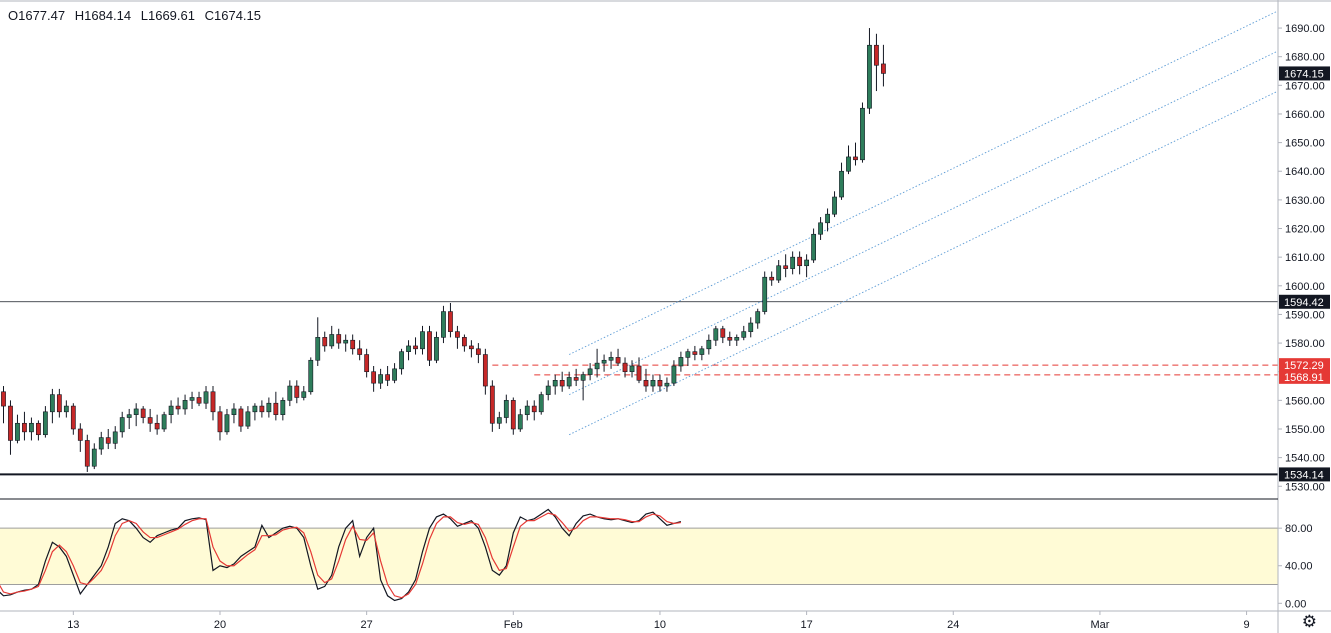 This screenshot has width=1331, height=633. Describe the element at coordinates (73, 625) in the screenshot. I see `time-tick-label: 13` at that location.